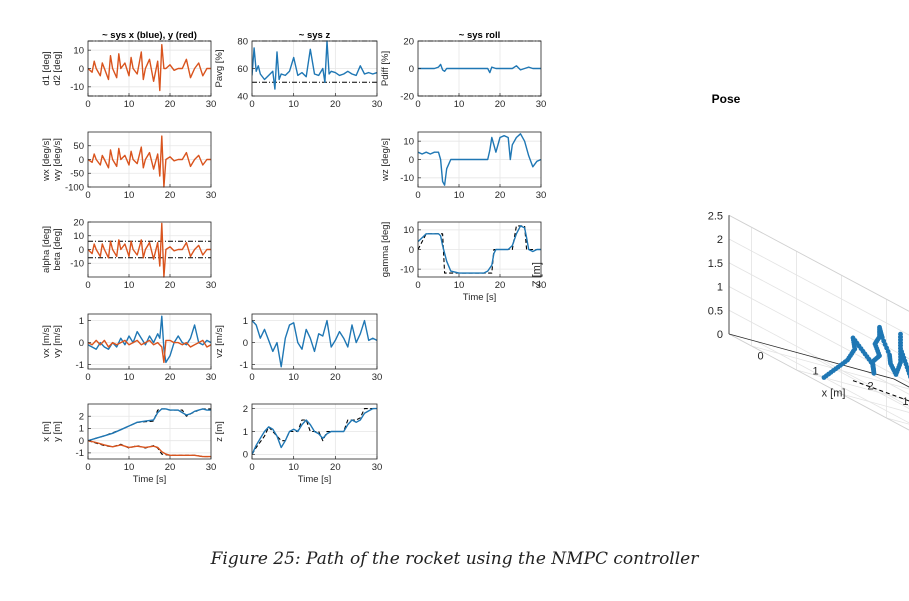  What do you see at coordinates (298, 70) in the screenshot?
I see `chart-panel-p-pavg: 0 10 20 30 80 60 40 Pavg [%] ~ sys z` at bounding box center [298, 70].